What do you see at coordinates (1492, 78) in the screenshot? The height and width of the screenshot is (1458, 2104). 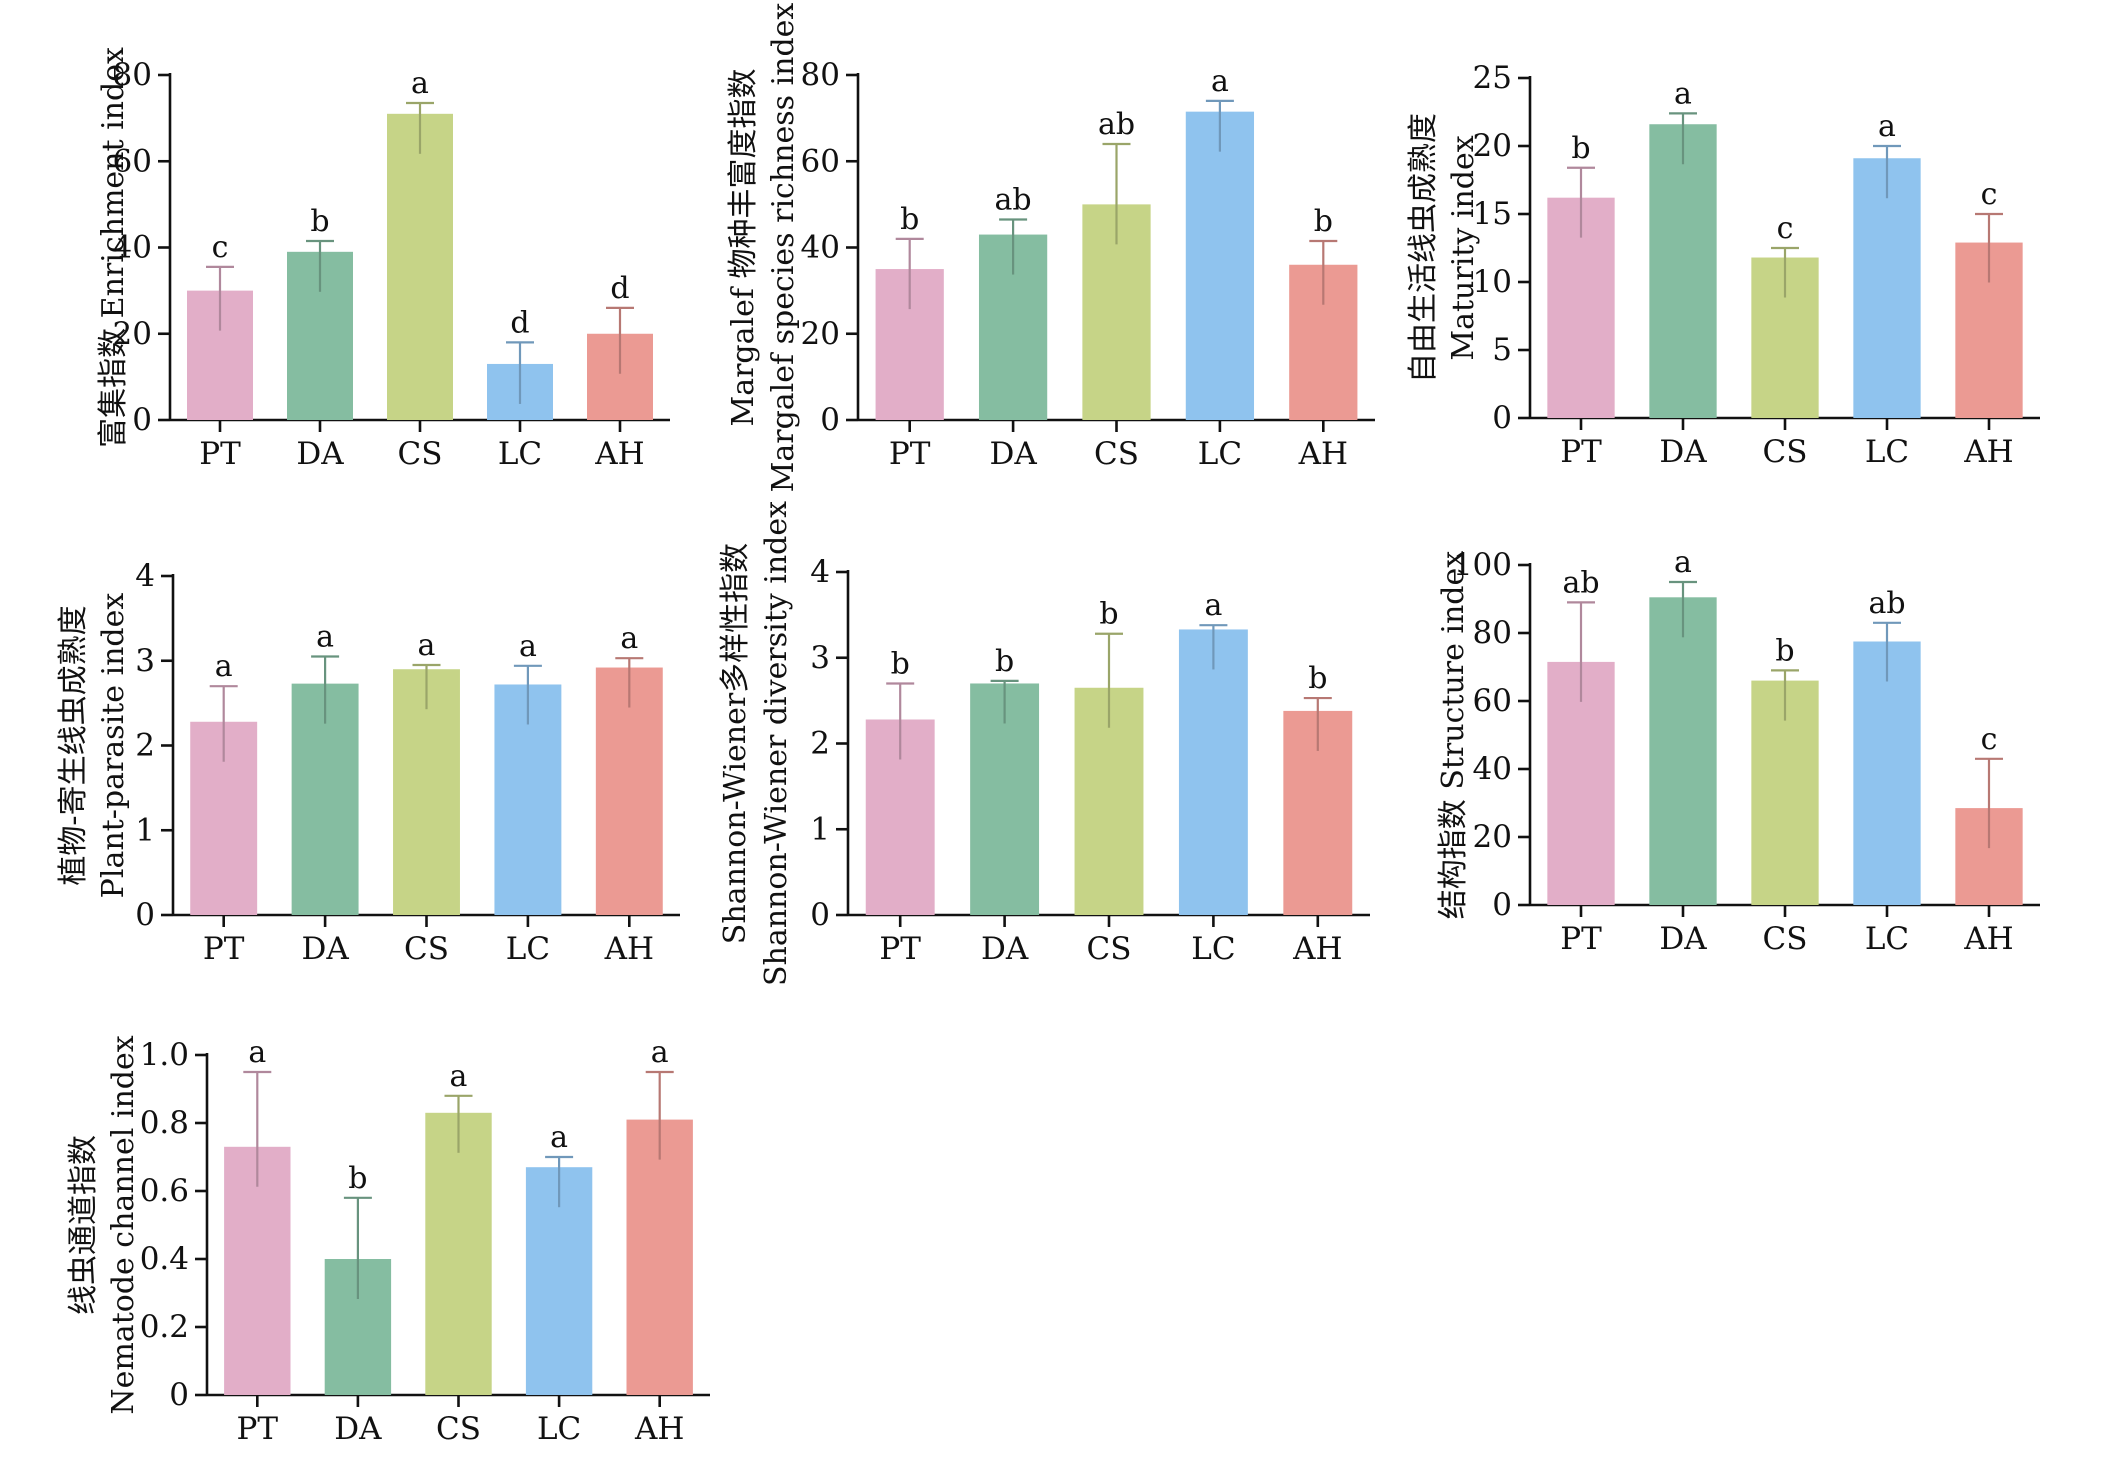 I see `y-tick-label: 25` at bounding box center [1492, 78].